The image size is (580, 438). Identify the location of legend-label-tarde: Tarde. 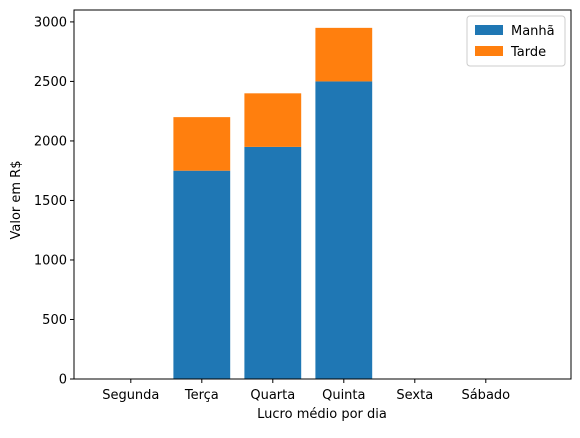
(528, 52).